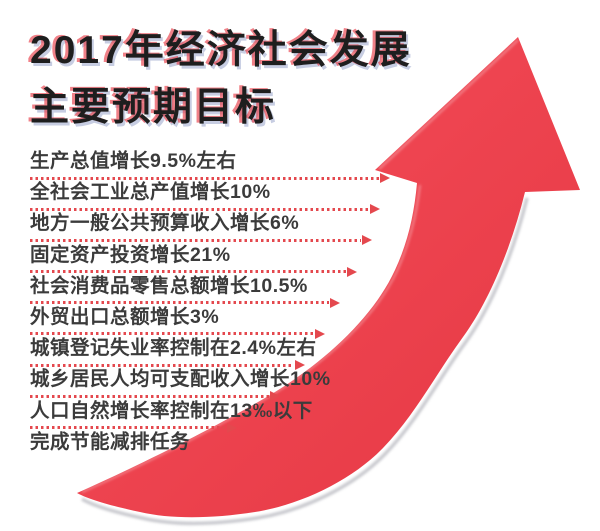 Image resolution: width=600 pixels, height=531 pixels. I want to click on target-label: 外贸出口总额增长3%, so click(125, 316).